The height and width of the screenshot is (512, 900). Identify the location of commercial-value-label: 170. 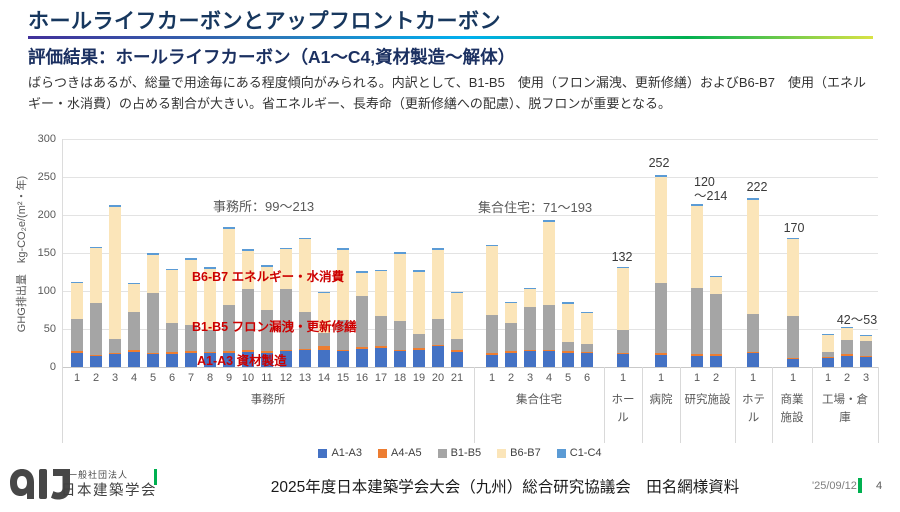
(794, 228).